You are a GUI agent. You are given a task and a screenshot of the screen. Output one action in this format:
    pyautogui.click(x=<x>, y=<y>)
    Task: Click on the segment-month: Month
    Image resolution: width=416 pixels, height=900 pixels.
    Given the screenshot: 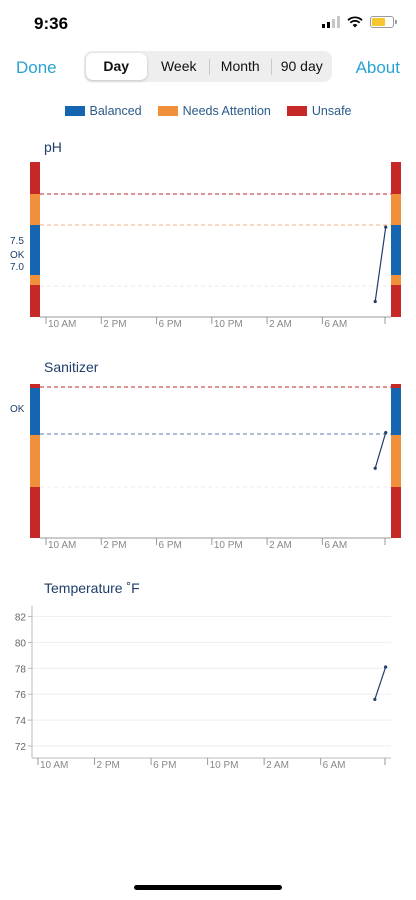 What is the action you would take?
    pyautogui.click(x=240, y=66)
    